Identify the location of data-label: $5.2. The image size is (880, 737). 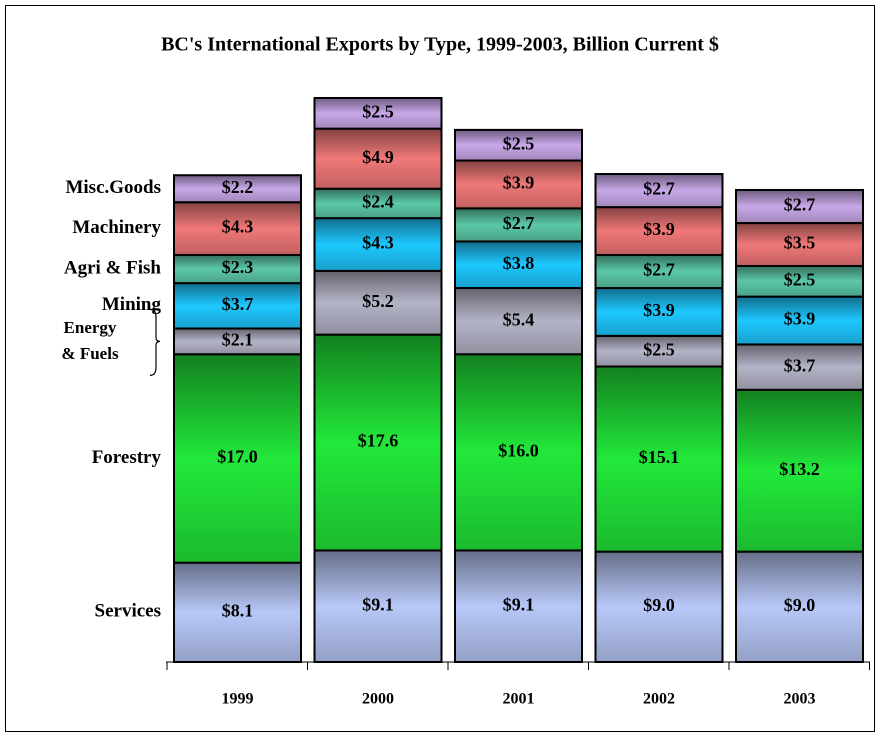
(378, 301).